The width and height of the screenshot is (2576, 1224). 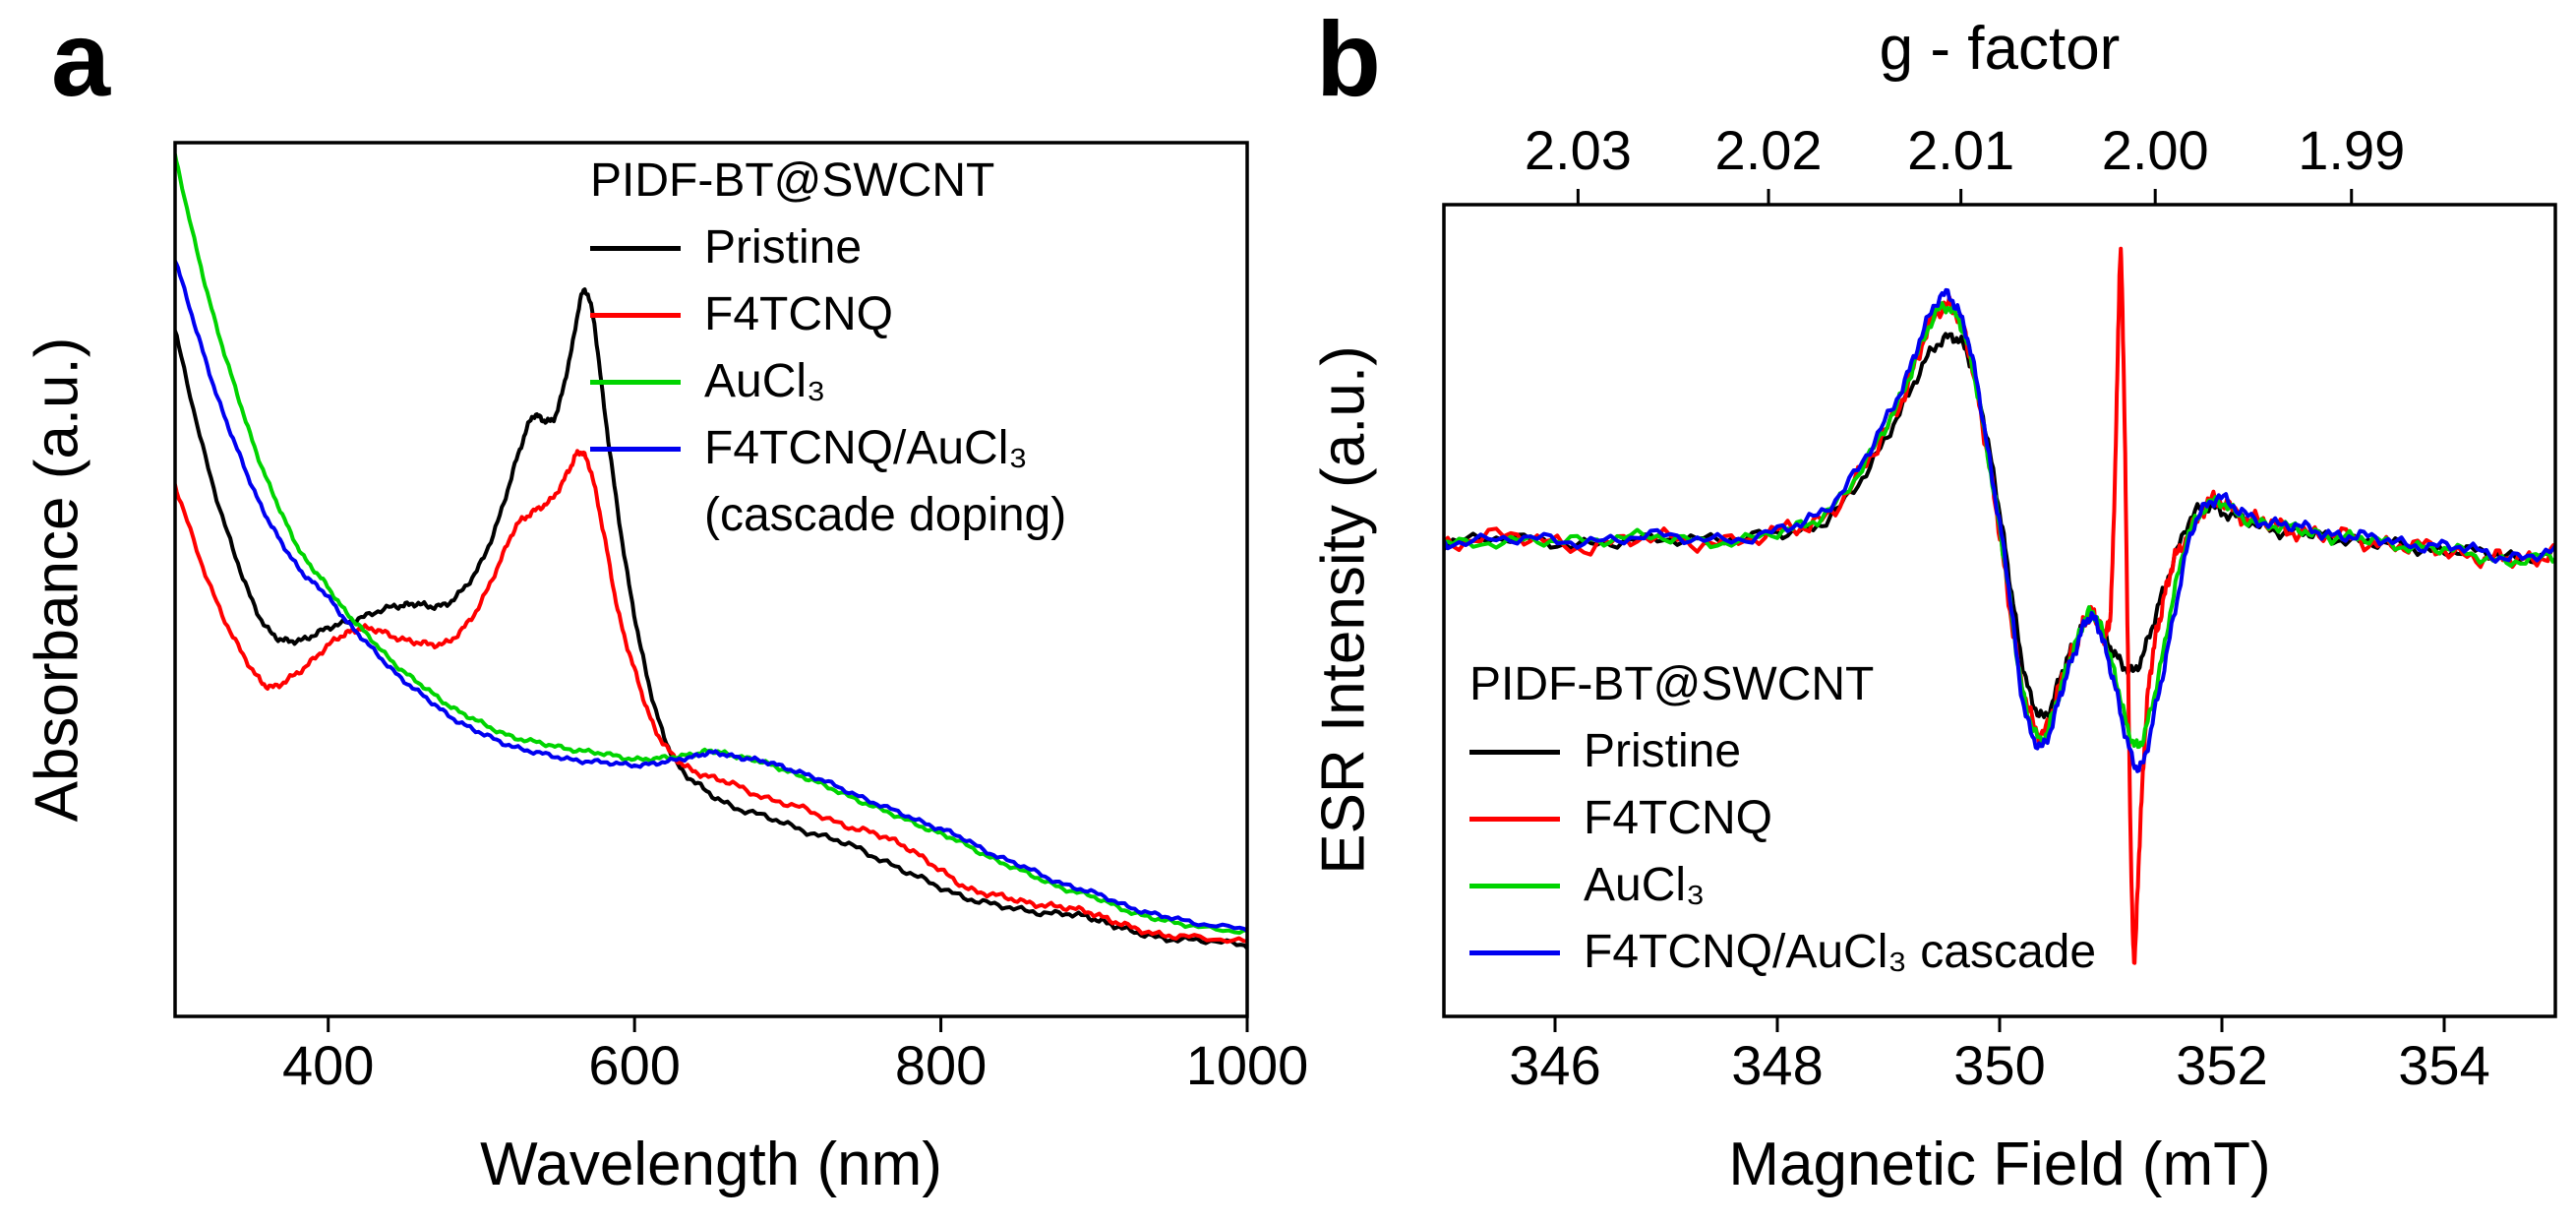 What do you see at coordinates (1348, 59) in the screenshot?
I see `panel-b-letter: b` at bounding box center [1348, 59].